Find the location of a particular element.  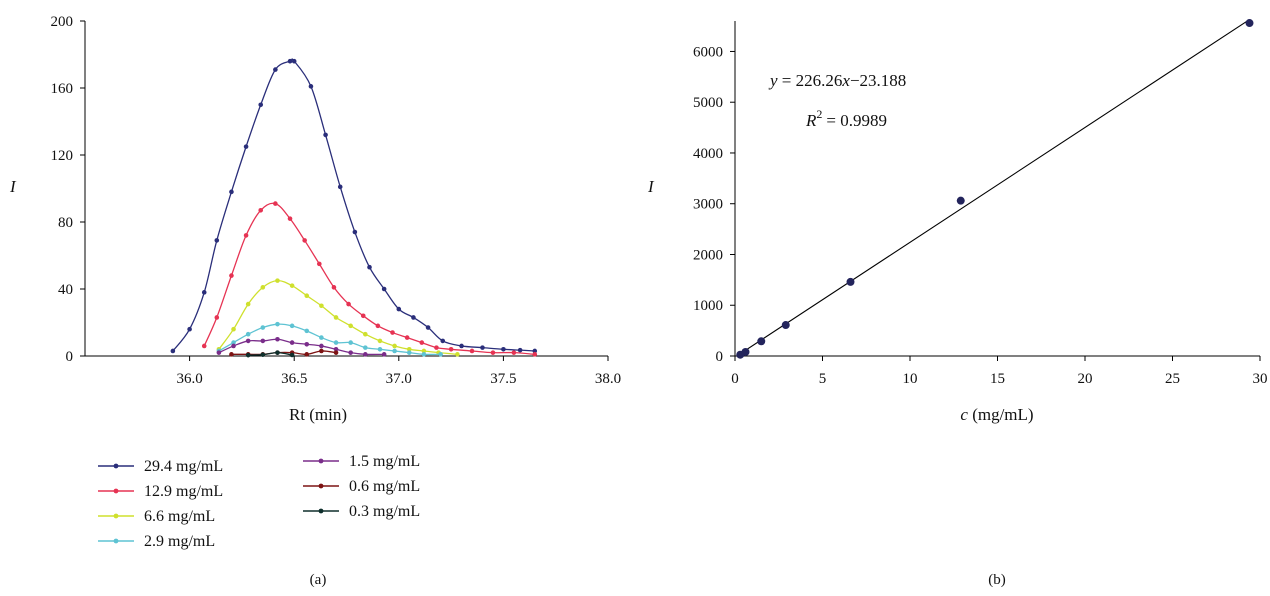

x-tick-label: 36.5 is located at coordinates (294, 379).